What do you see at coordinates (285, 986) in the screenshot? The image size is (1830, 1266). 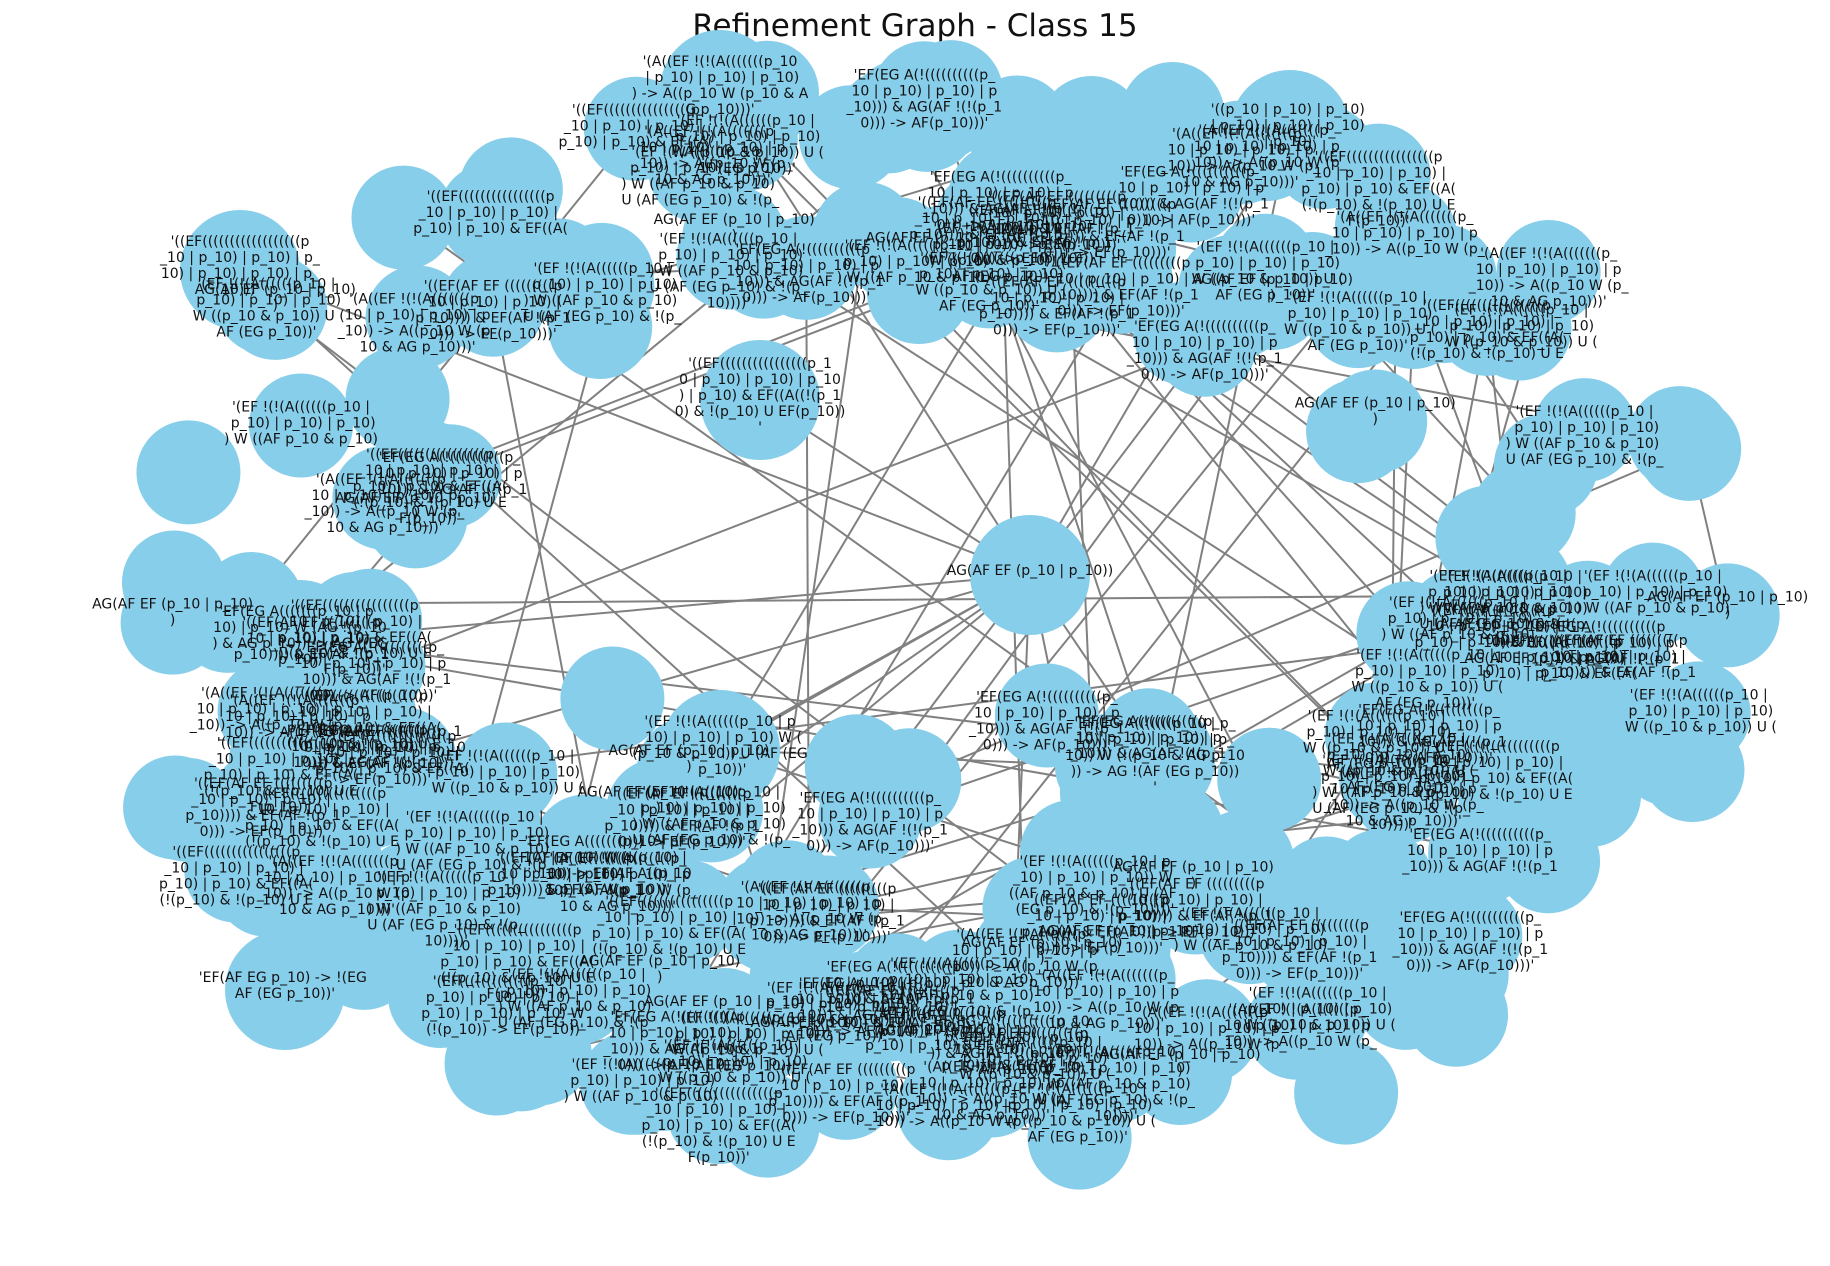 I see `node-label-n_lowleft: 'EF(AF EG p_10) -> !(EG AF (EG p_10))'` at bounding box center [285, 986].